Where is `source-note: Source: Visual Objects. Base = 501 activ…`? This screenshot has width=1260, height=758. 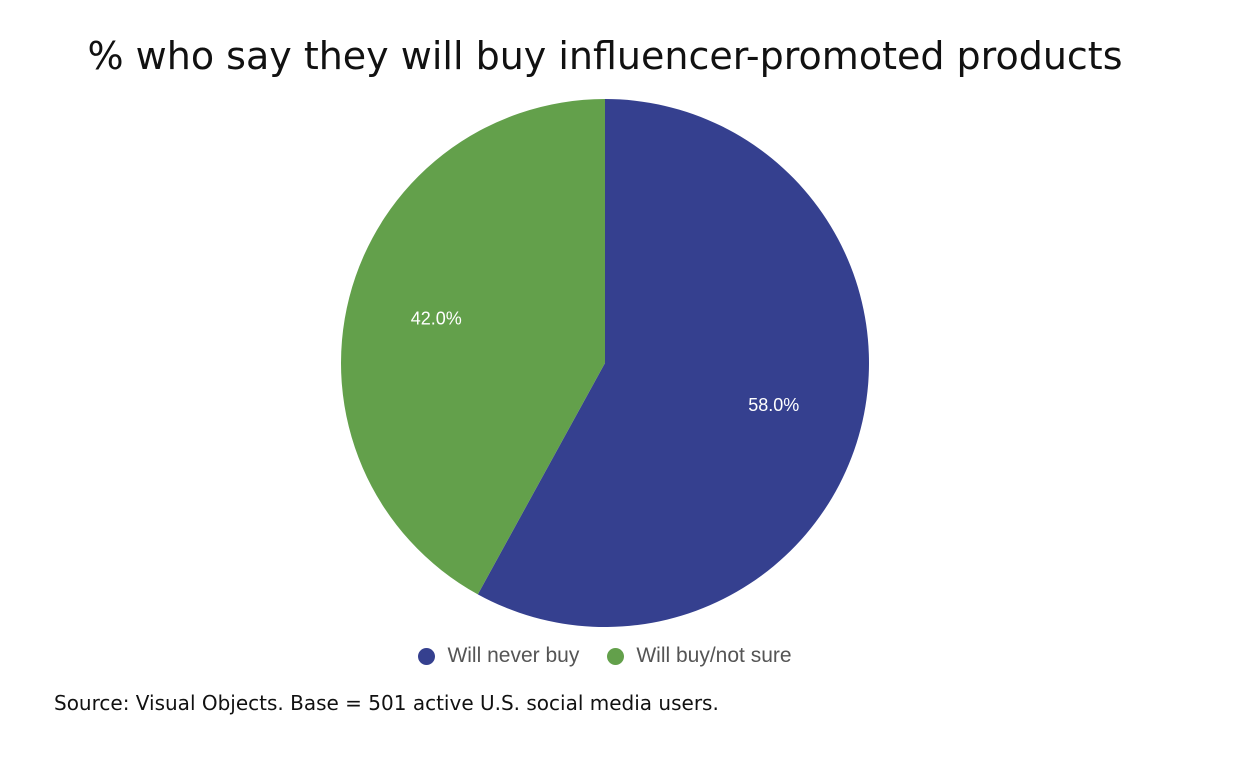 source-note: Source: Visual Objects. Base = 501 activ… is located at coordinates (386, 703).